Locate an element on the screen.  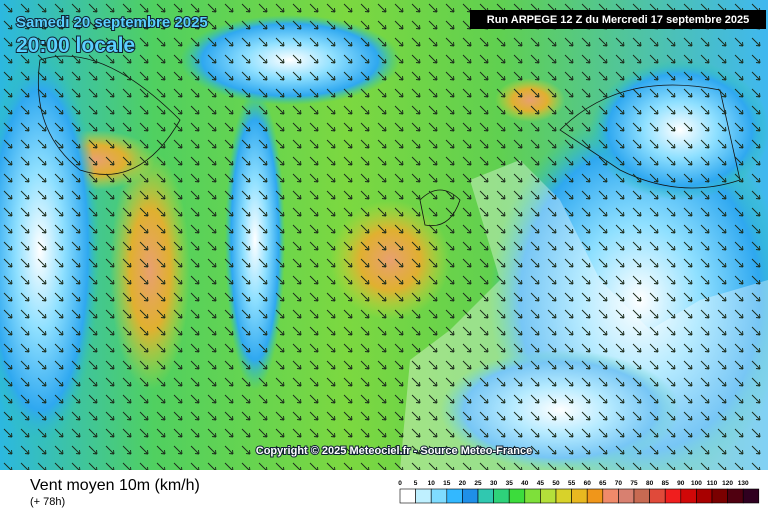
run-box is located at coordinates (618, 19).